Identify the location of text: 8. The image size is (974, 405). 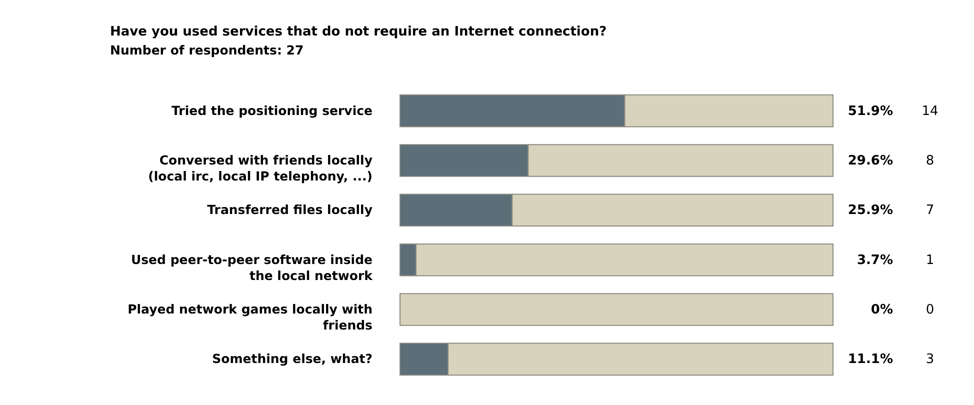
(930, 160).